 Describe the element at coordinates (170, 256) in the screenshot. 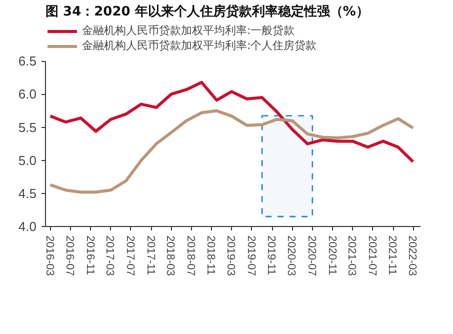

I see `x-tick-label: 2018-03` at that location.